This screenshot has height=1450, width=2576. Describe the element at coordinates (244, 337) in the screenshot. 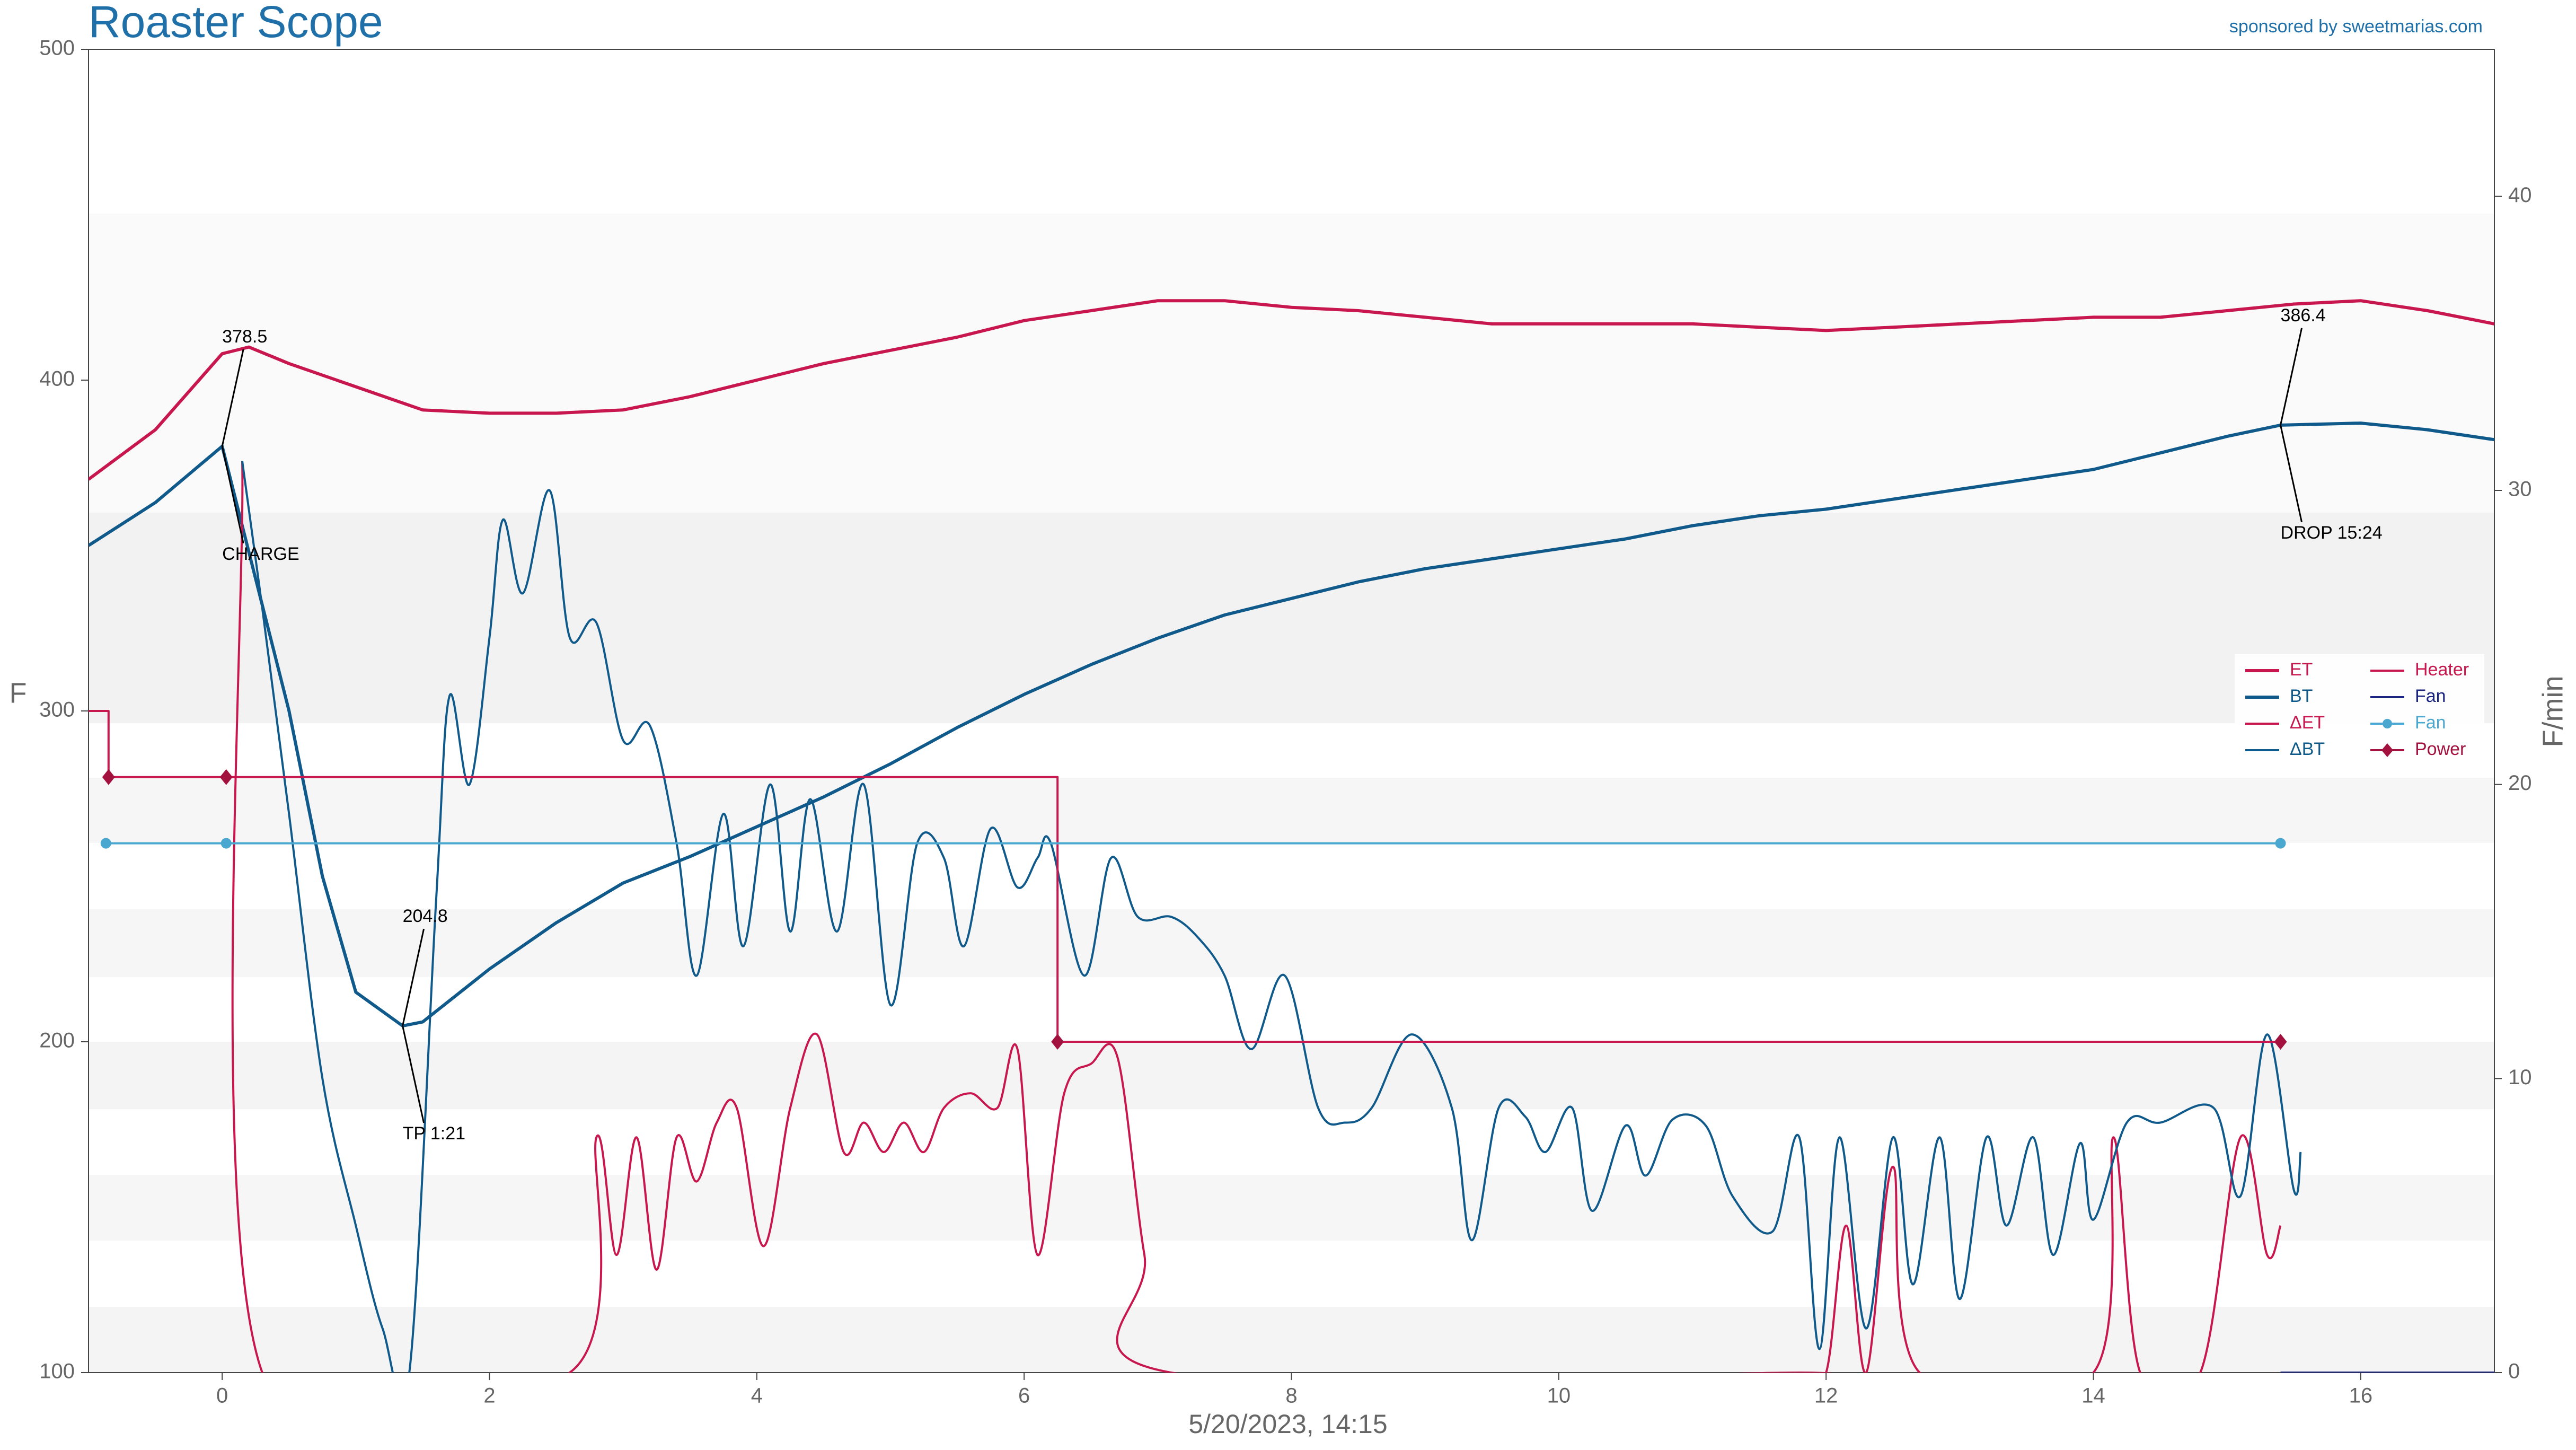

I see `annotation: 378.5` at that location.